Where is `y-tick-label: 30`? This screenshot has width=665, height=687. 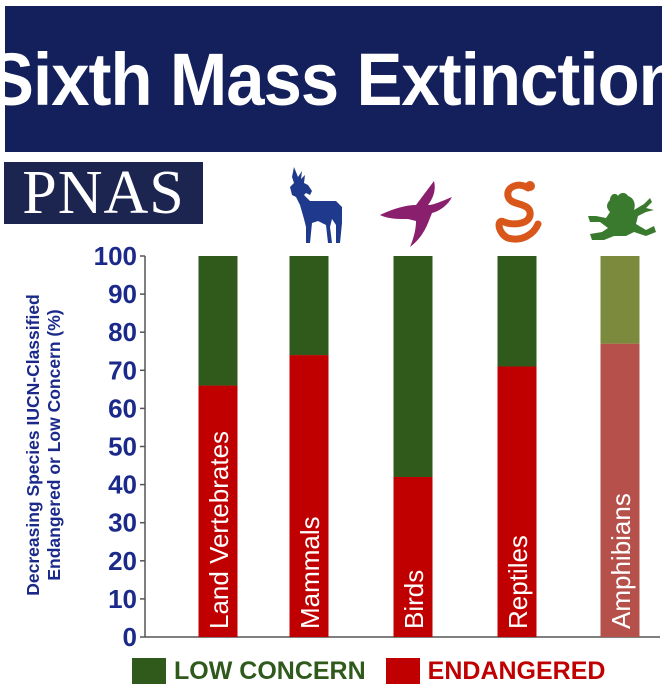 y-tick-label: 30 is located at coordinates (122, 523).